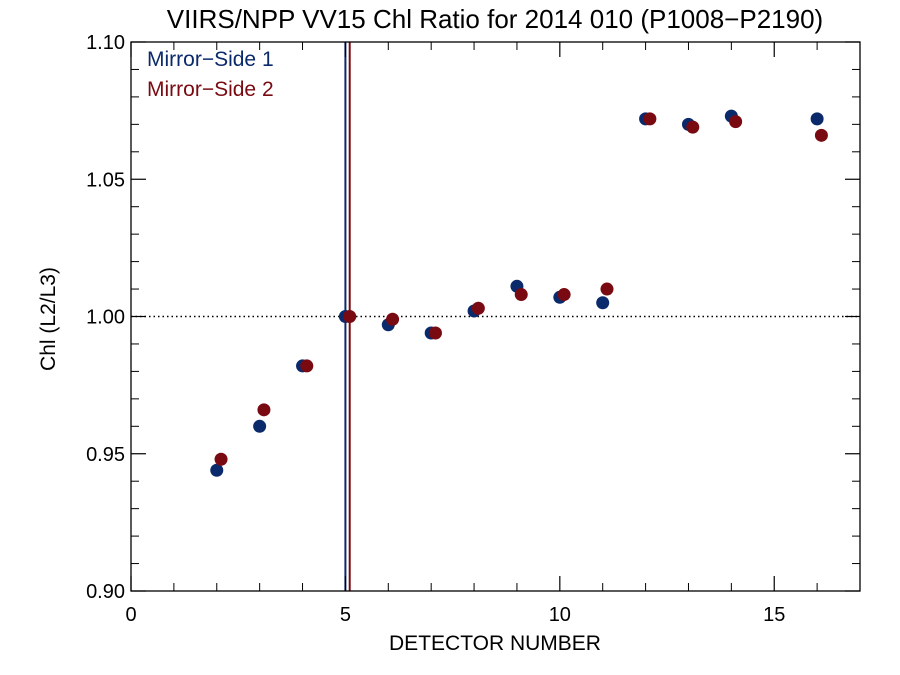  I want to click on y-tick-label: 0.90, so click(105, 592).